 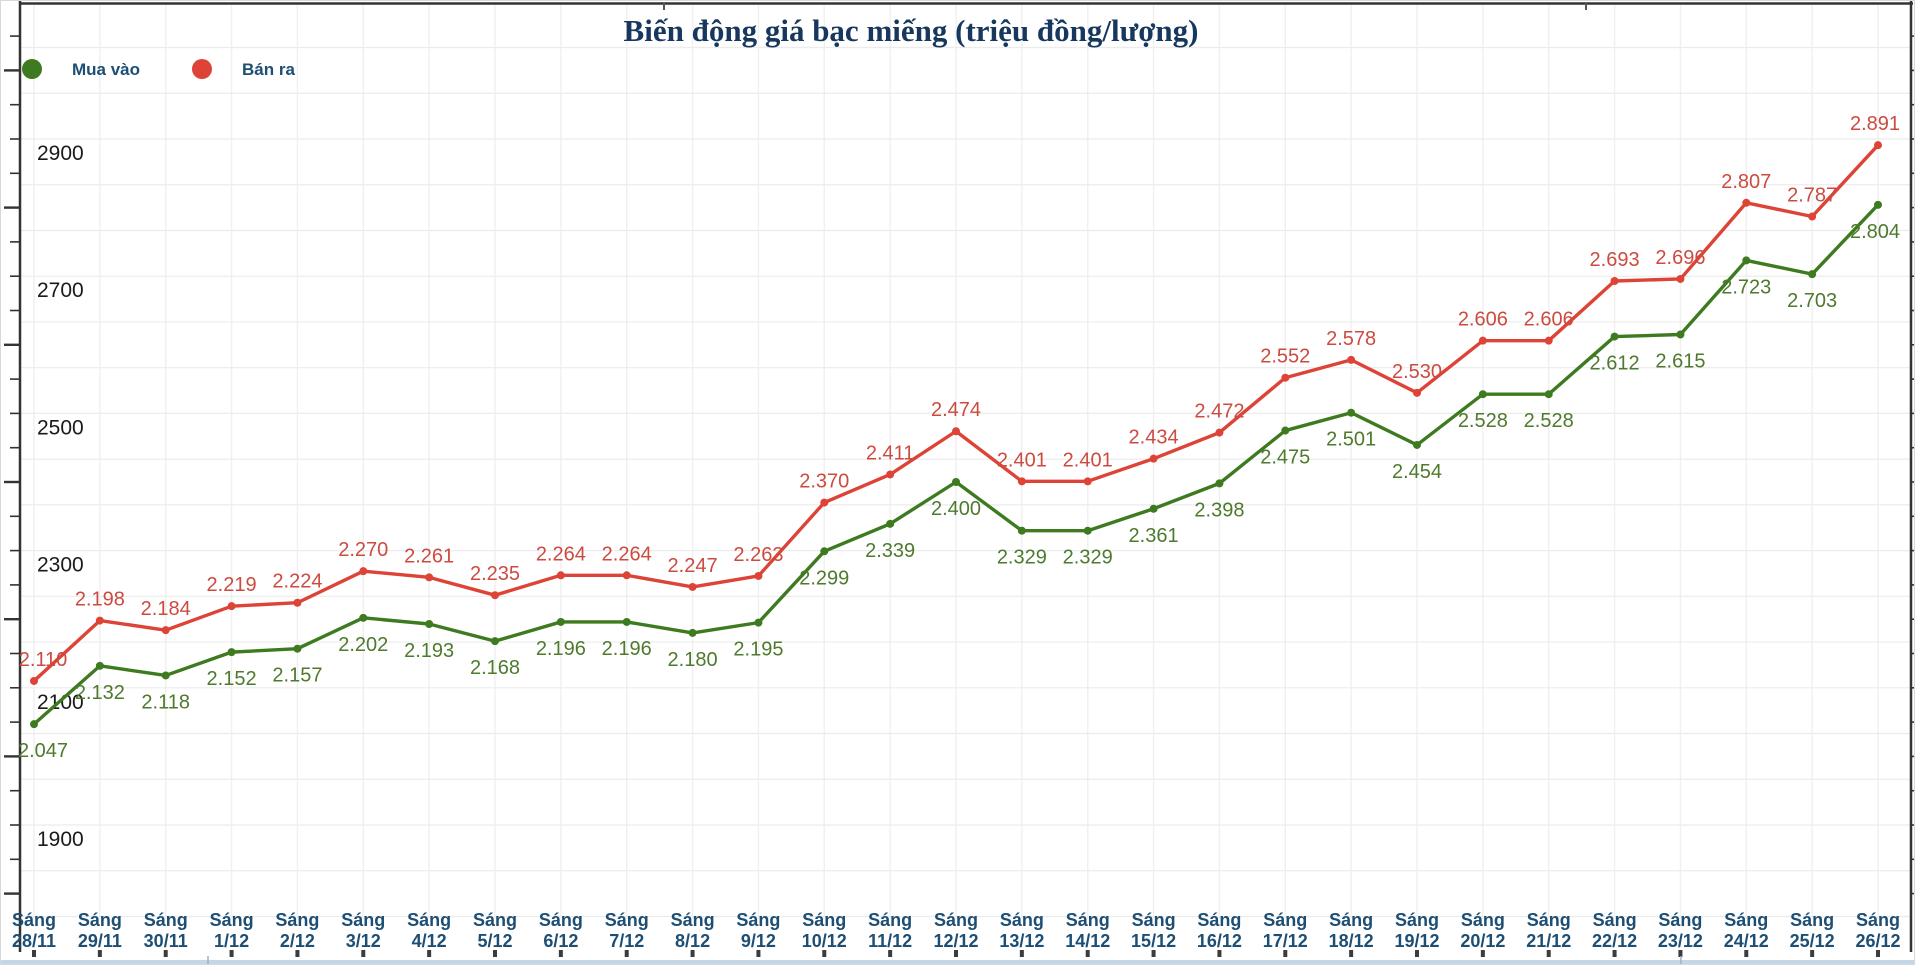 I want to click on svg-text: 2.530, so click(x=1417, y=372).